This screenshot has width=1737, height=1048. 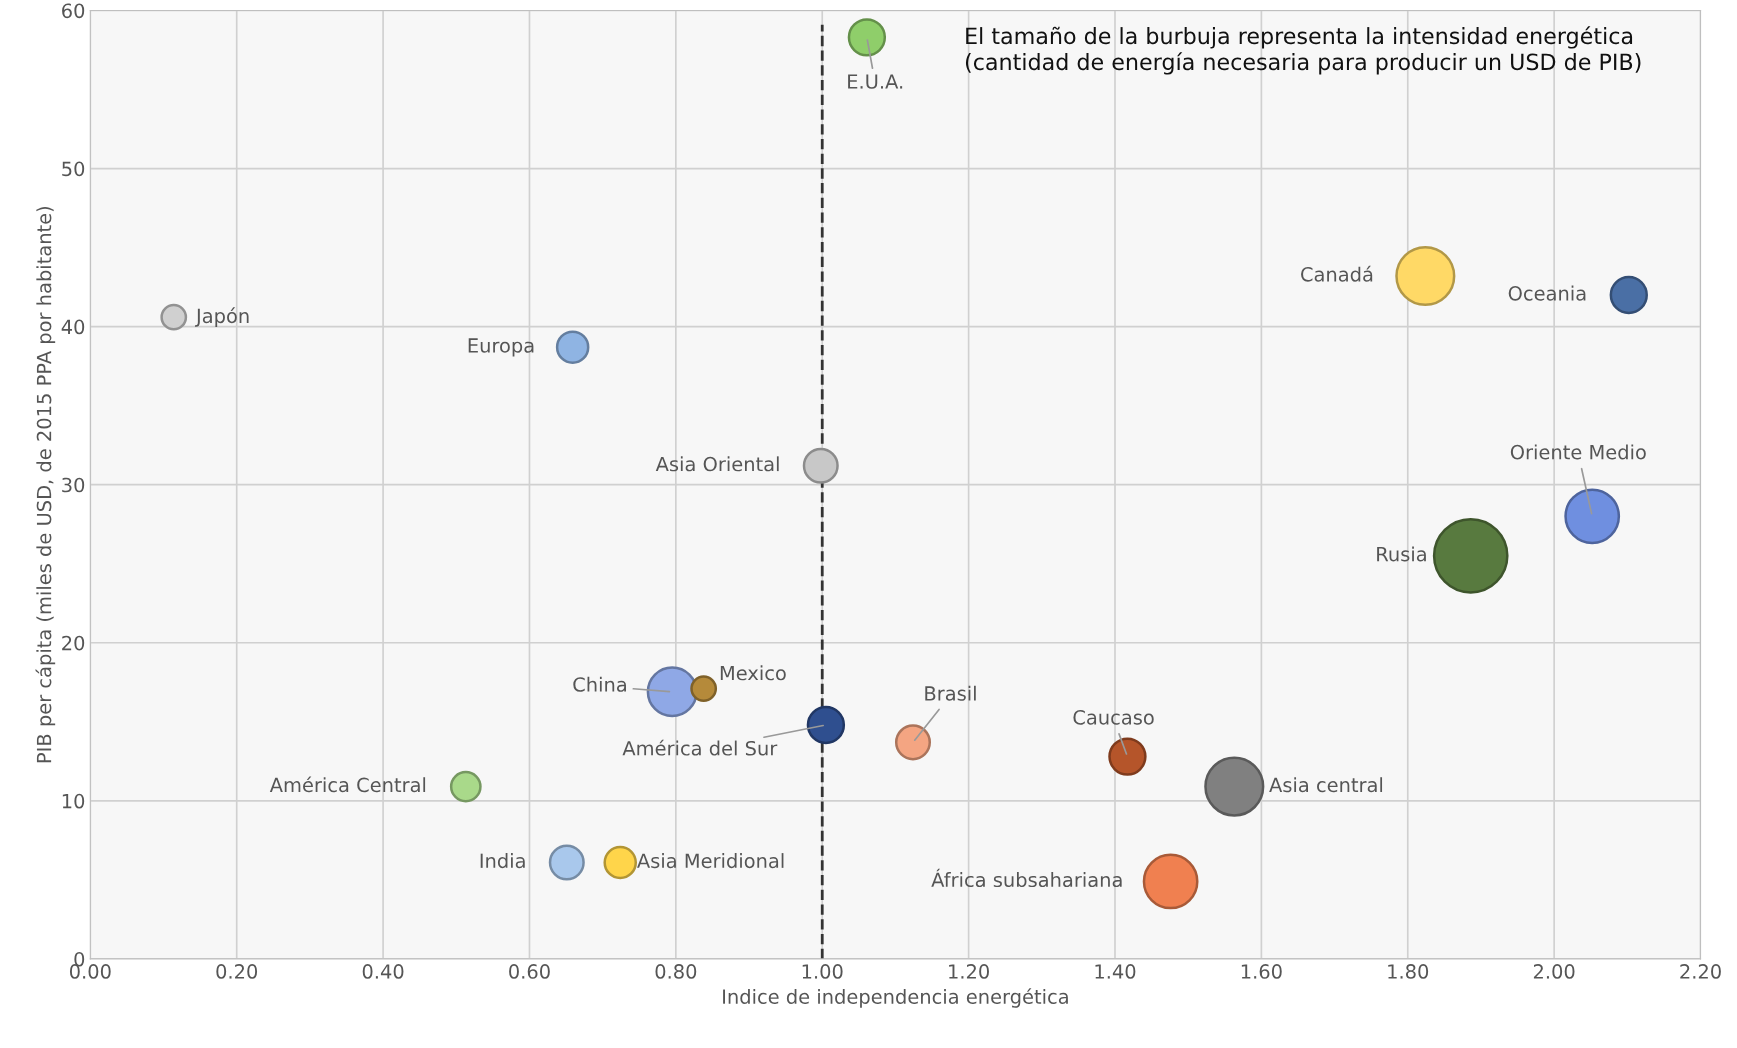 What do you see at coordinates (1554, 971) in the screenshot?
I see `x-tick-label: 2.00` at bounding box center [1554, 971].